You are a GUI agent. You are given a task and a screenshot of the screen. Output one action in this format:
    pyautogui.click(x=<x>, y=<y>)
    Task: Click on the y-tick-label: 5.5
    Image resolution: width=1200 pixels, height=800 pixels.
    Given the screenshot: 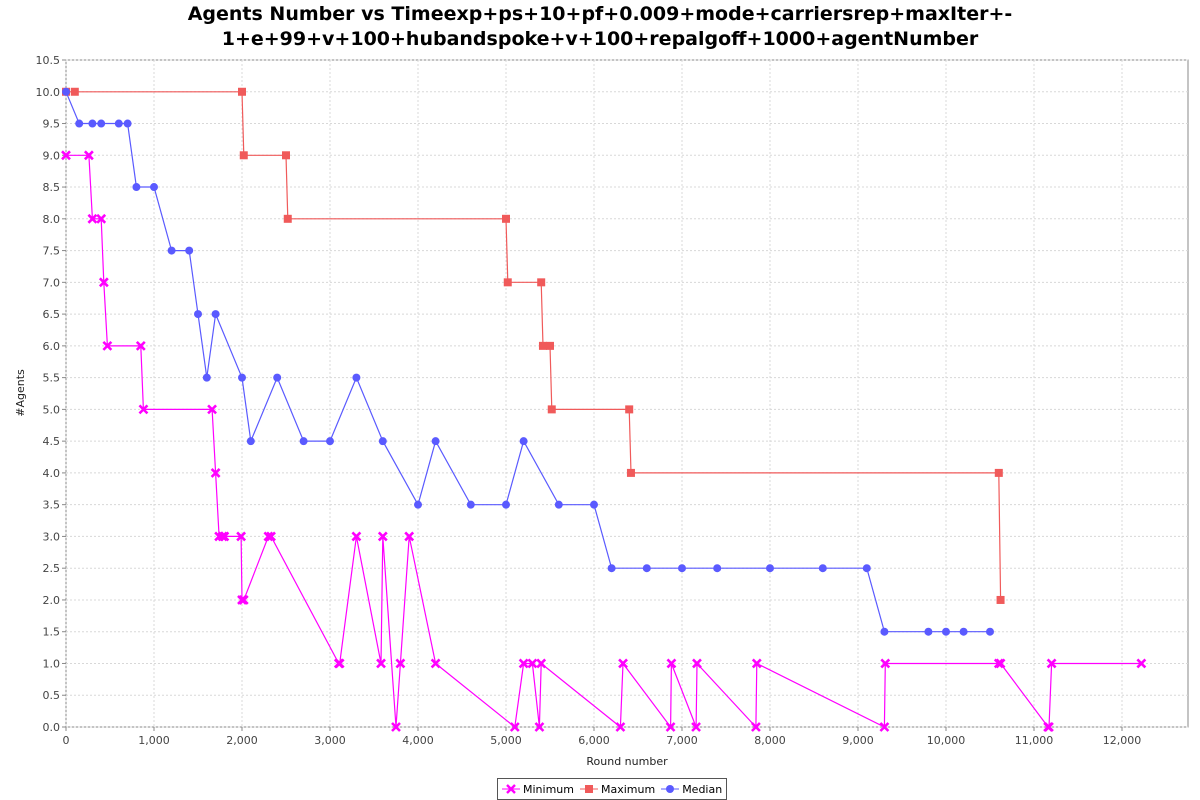 What is the action you would take?
    pyautogui.click(x=52, y=378)
    